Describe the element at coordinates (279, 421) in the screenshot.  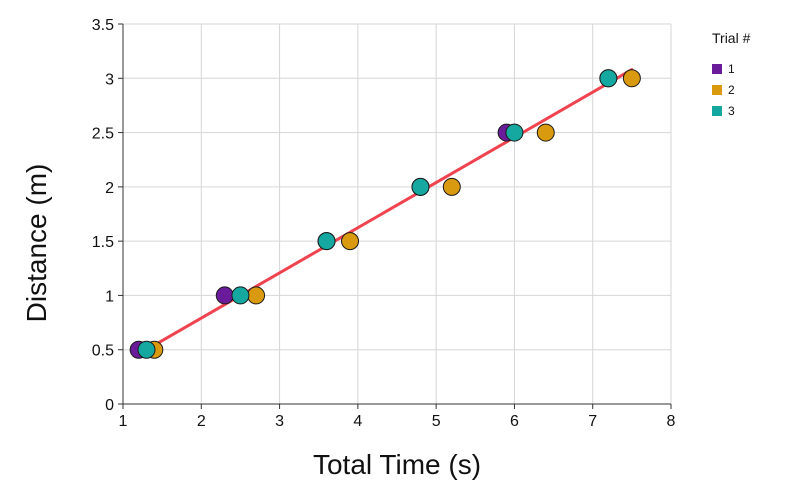
I see `x-tick-label: 3` at that location.